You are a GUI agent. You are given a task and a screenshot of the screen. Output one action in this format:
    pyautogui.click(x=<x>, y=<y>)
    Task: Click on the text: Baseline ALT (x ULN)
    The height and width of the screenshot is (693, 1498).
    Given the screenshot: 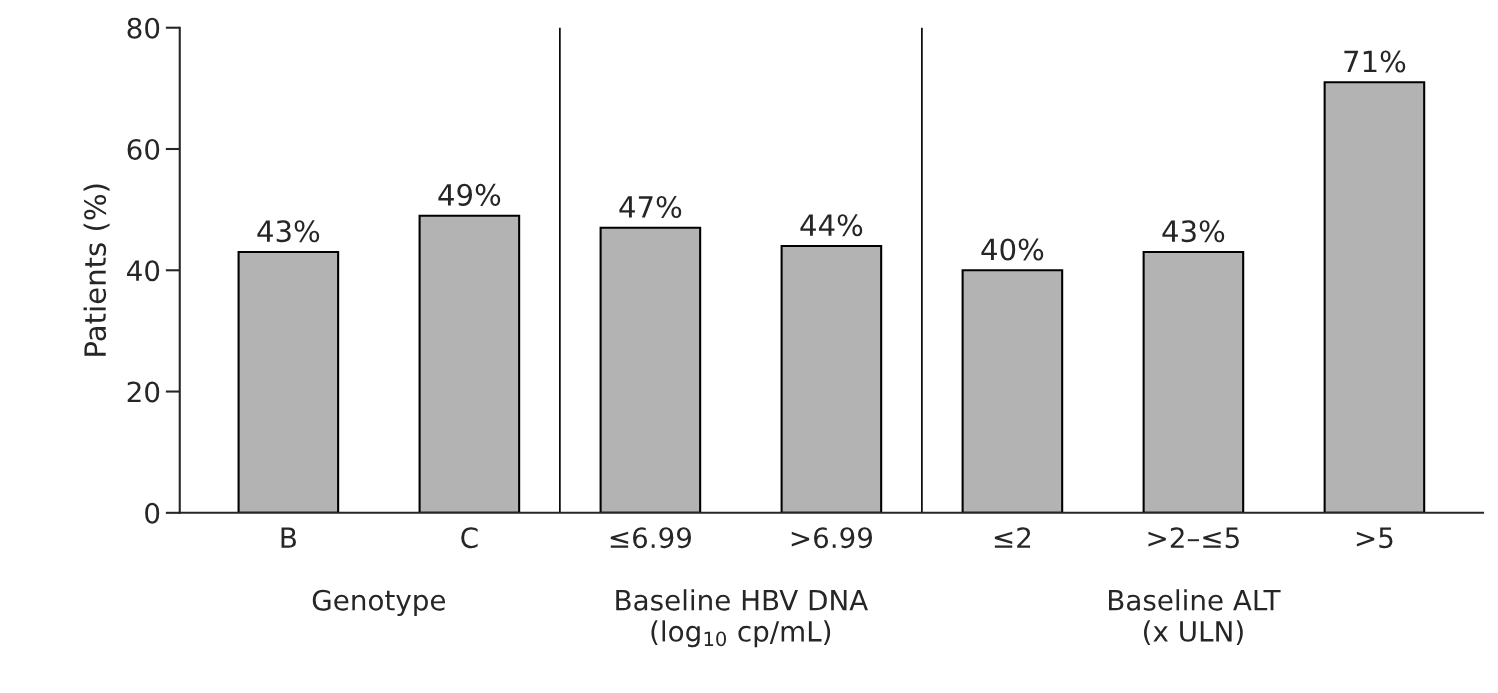 What is the action you would take?
    pyautogui.click(x=1195, y=617)
    